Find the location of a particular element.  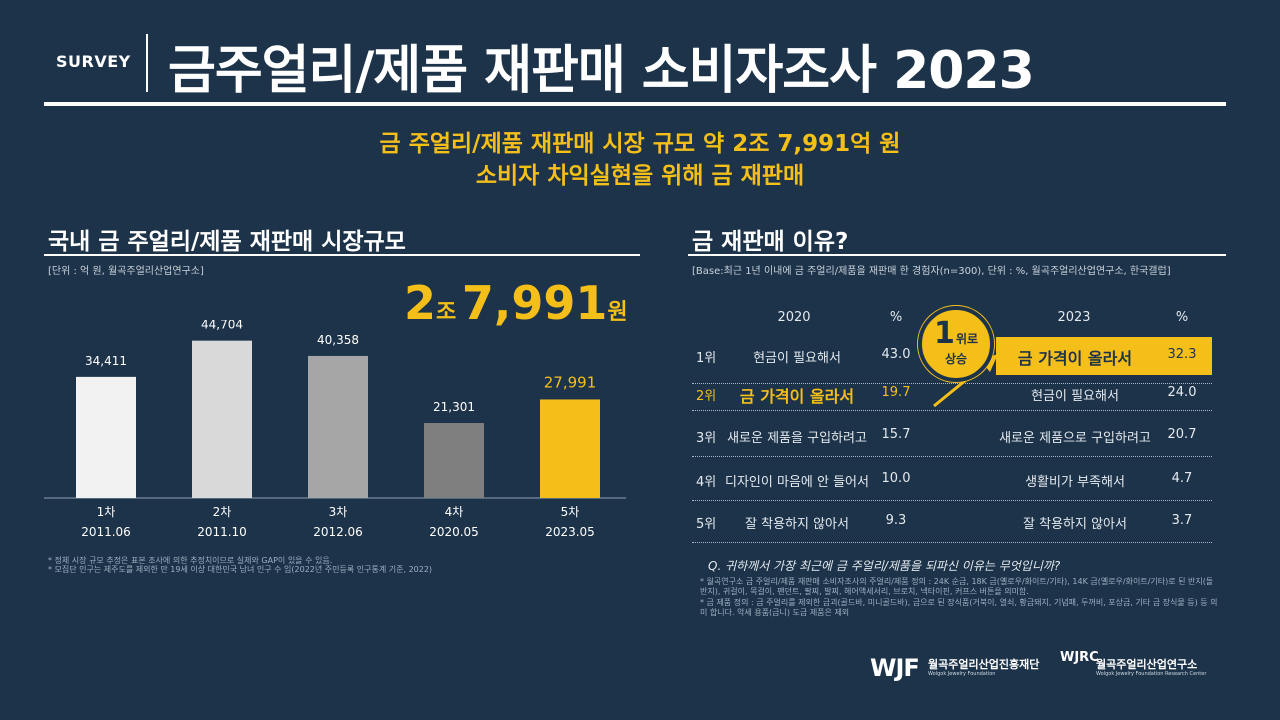

pct-2020-2: 19.7 is located at coordinates (896, 392).